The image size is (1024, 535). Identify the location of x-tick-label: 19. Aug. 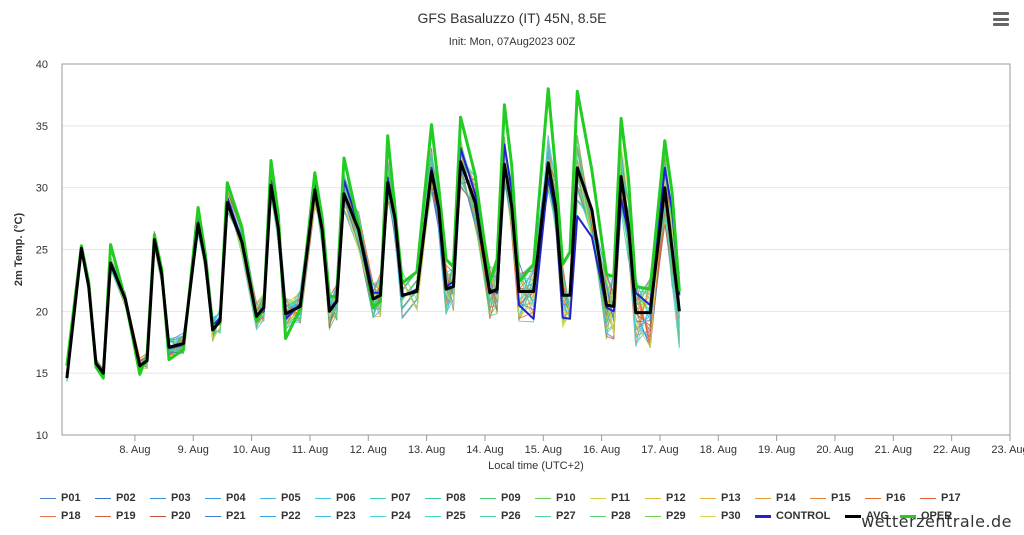
(776, 450).